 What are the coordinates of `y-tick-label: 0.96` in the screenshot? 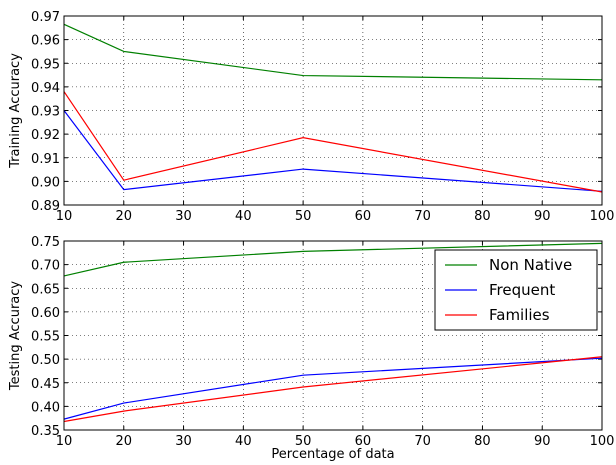 It's located at (45, 41).